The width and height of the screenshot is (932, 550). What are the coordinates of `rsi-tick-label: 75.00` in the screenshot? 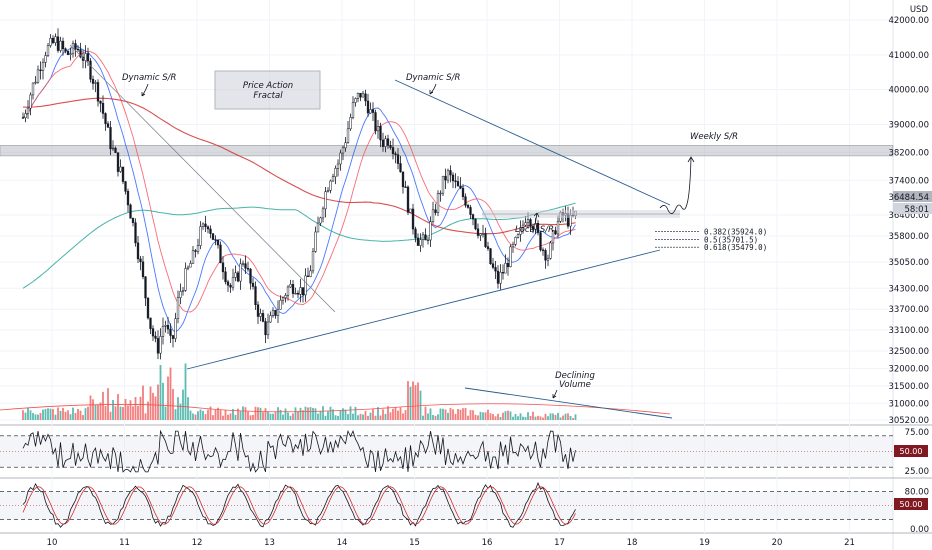 It's located at (917, 433).